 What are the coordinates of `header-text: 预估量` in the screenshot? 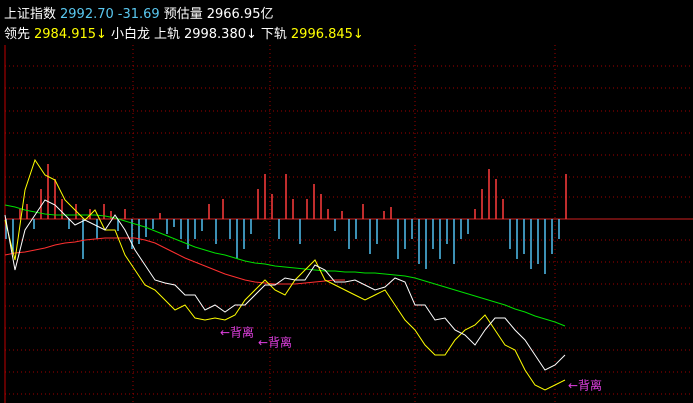 It's located at (183, 14).